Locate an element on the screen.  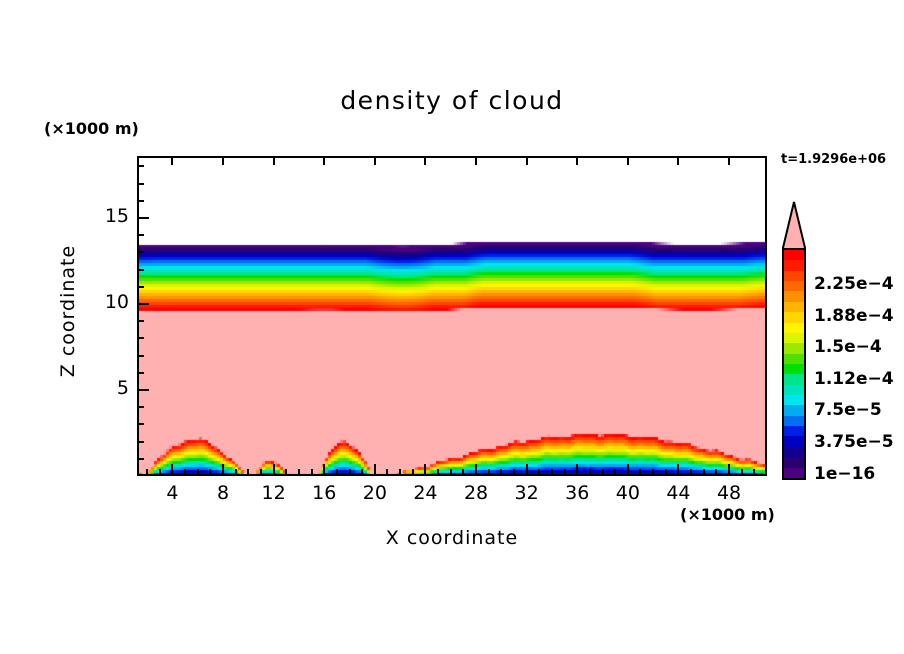
x-axis-tick-label: 28 is located at coordinates (476, 493).